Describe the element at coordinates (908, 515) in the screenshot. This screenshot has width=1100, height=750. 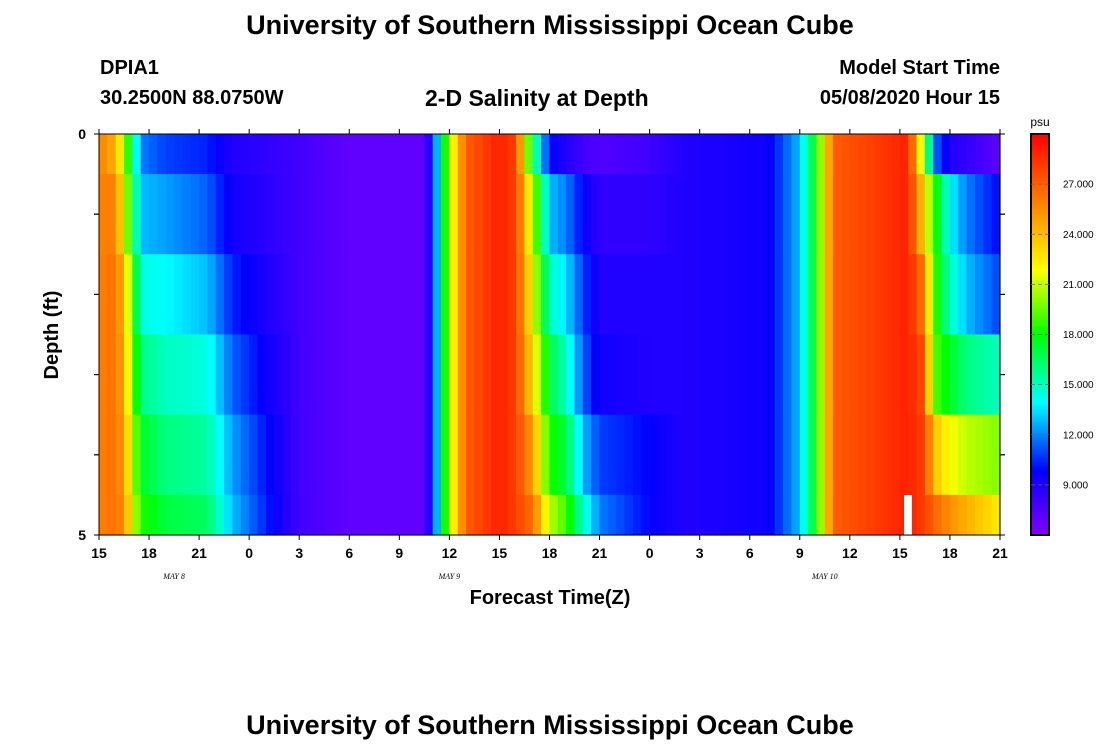
I see `white-marker` at that location.